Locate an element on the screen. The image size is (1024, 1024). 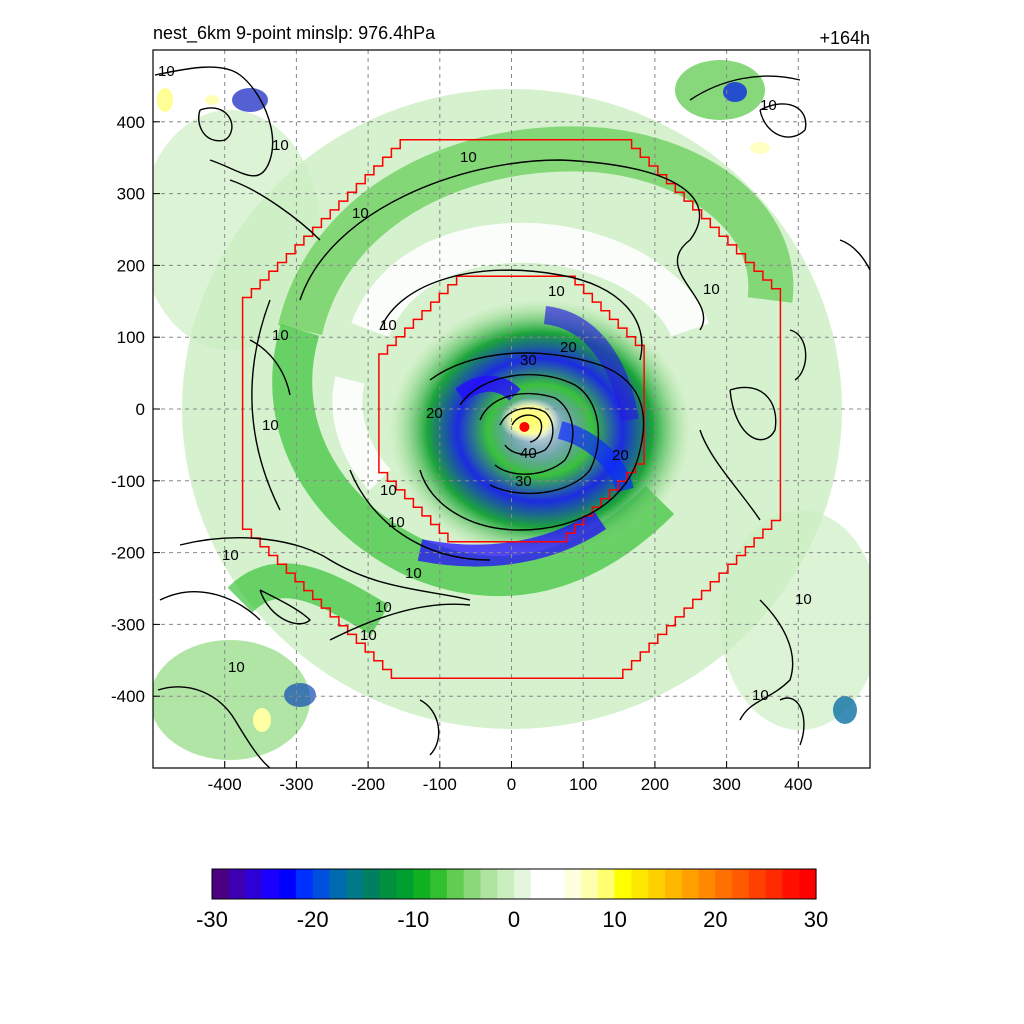
x-tick-label: 100 is located at coordinates (583, 784).